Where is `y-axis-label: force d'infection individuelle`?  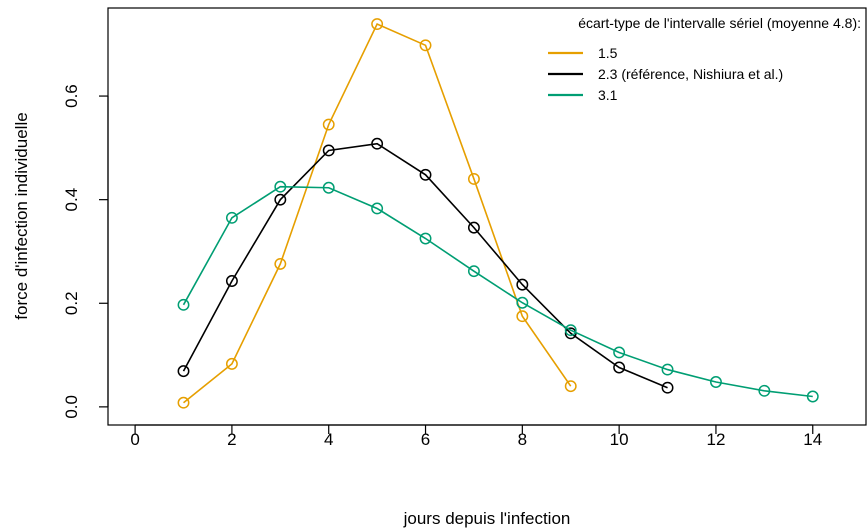
y-axis-label: force d'infection individuelle is located at coordinates (21, 215).